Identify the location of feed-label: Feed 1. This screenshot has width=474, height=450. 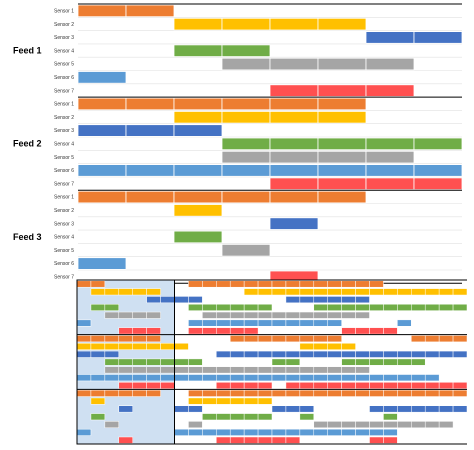
(27, 51).